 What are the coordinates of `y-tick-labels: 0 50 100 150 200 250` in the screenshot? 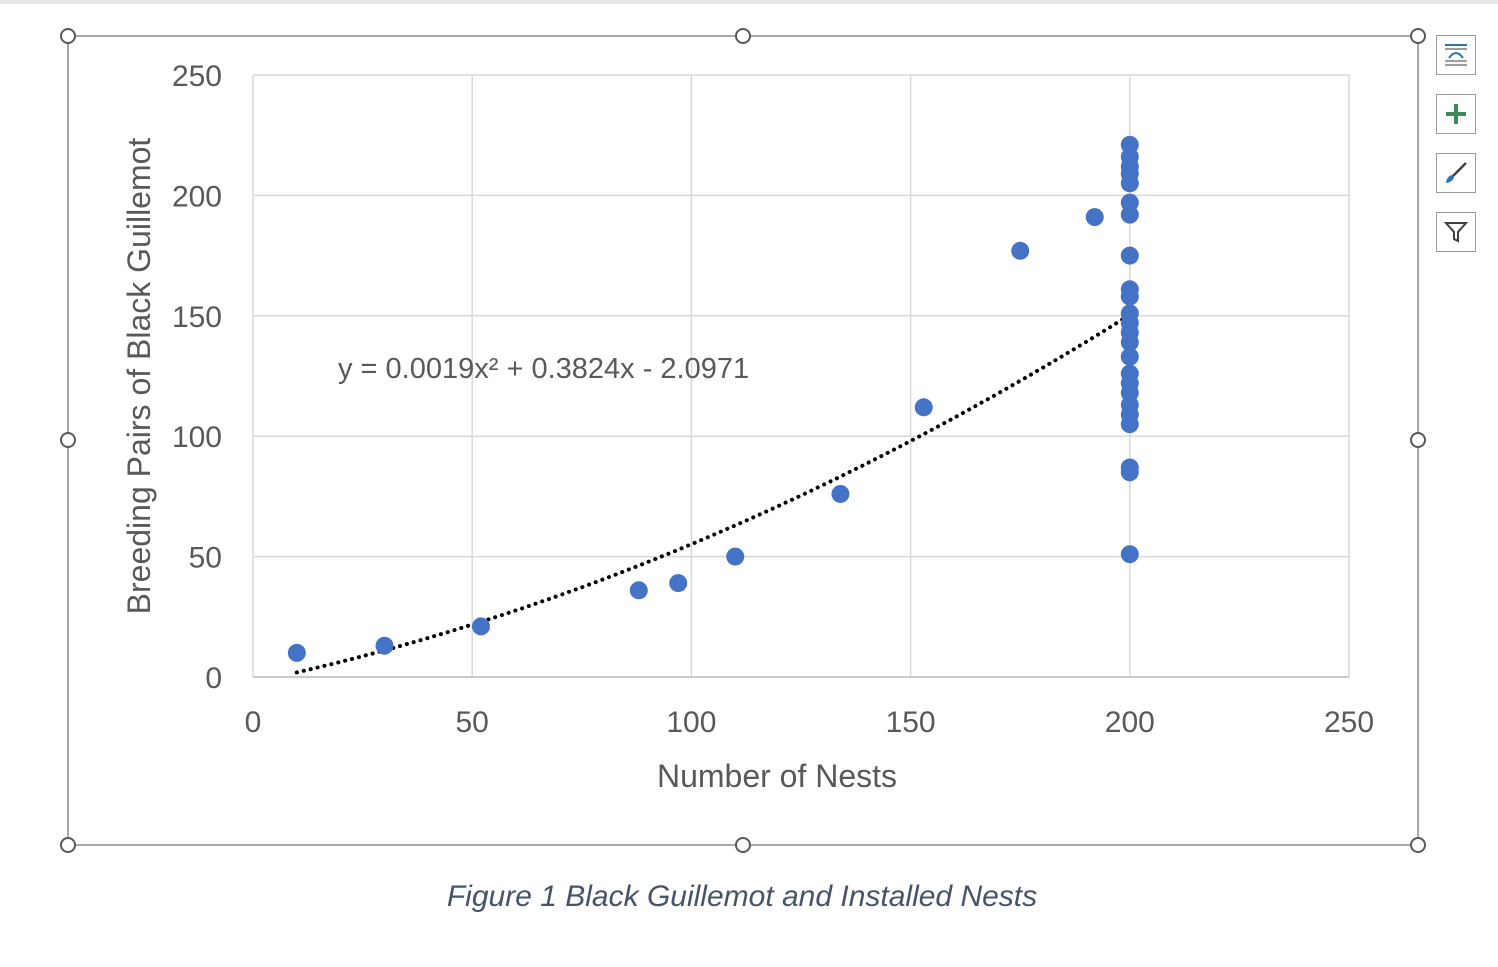 It's located at (197, 377).